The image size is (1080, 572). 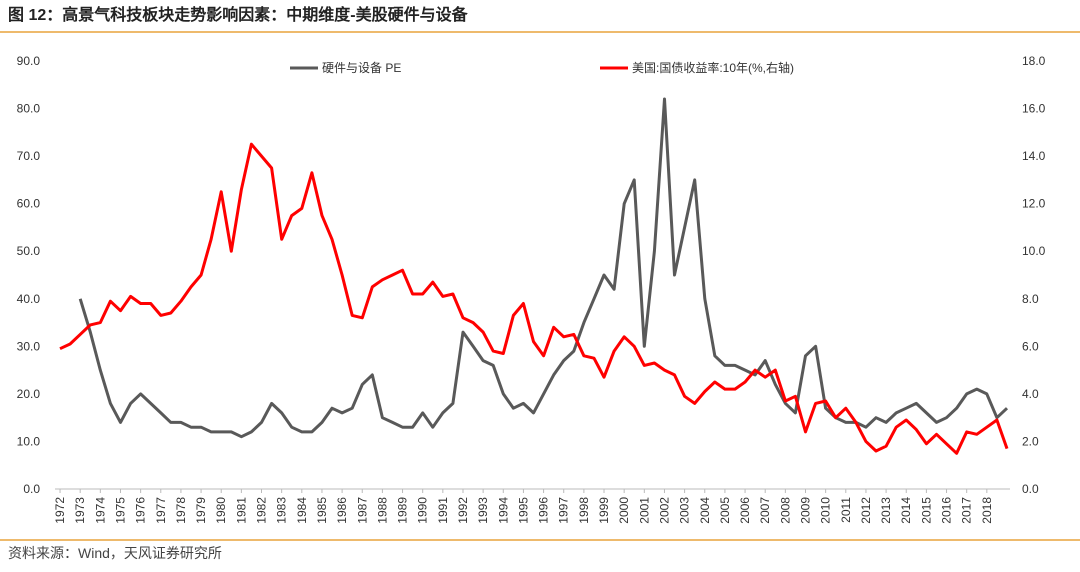 What do you see at coordinates (60, 510) in the screenshot?
I see `x-tick-label: 1972` at bounding box center [60, 510].